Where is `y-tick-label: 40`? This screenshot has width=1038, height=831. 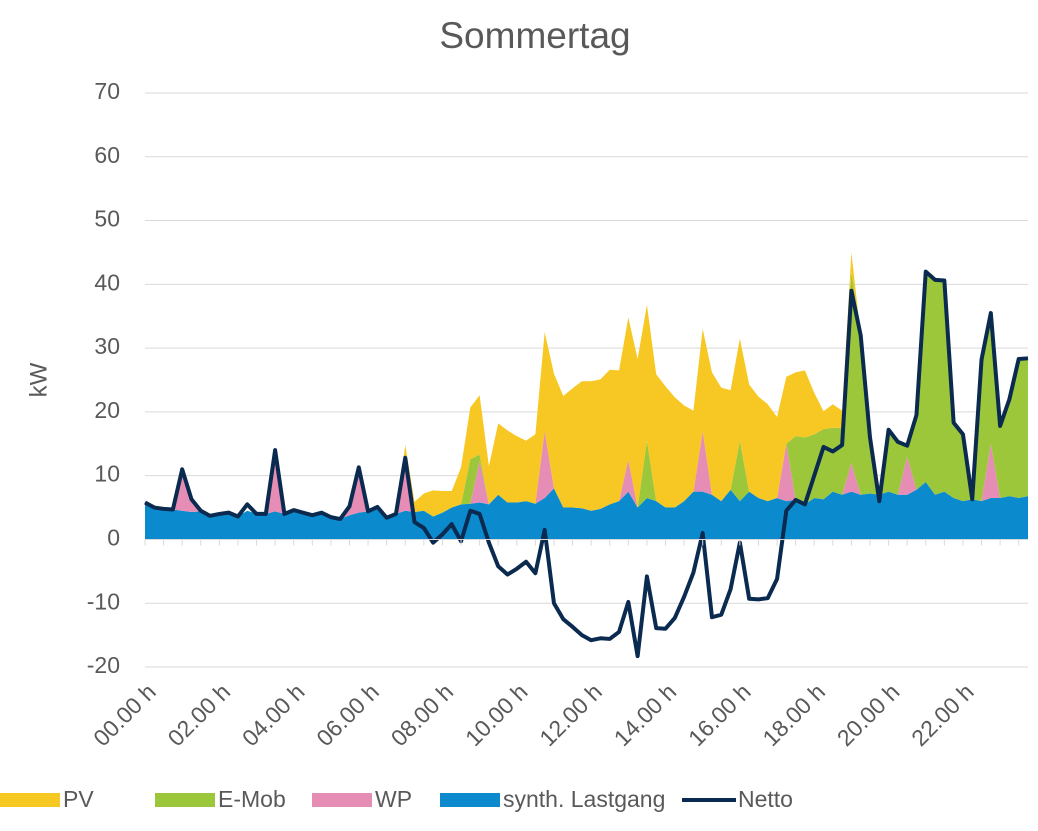
y-tick-label: 40 is located at coordinates (107, 282).